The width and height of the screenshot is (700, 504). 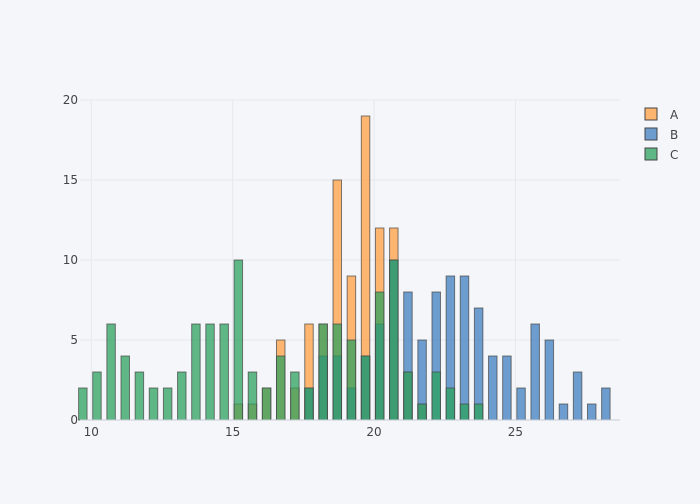 I want to click on legend-label-a: A, so click(x=674, y=115).